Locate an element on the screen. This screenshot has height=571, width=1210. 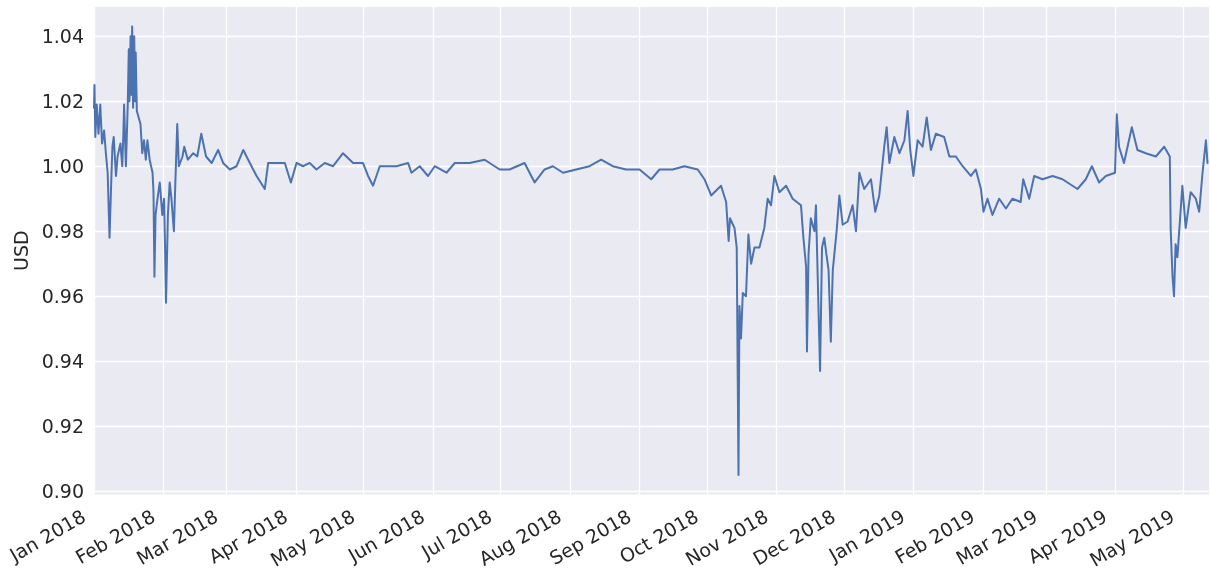
y-axis-title: USD is located at coordinates (21, 251).